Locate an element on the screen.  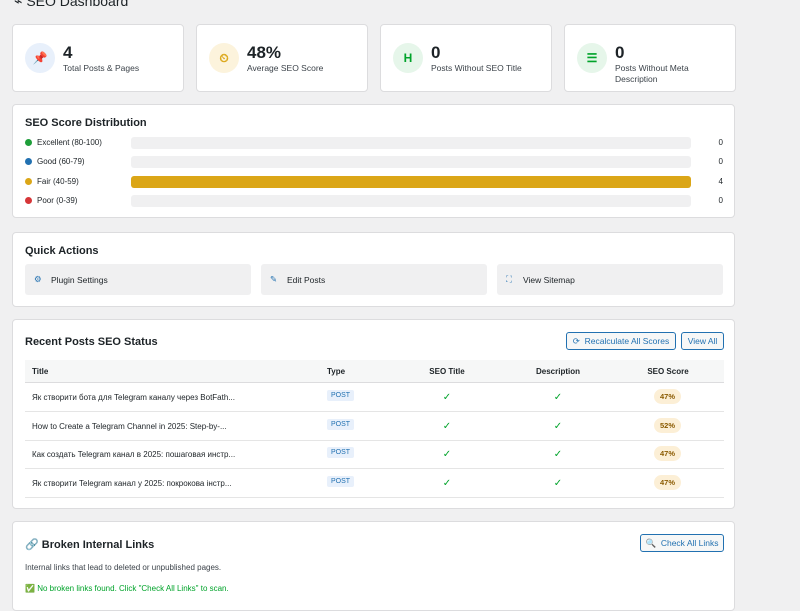
action-label: Plugin Settings is located at coordinates (79, 280).